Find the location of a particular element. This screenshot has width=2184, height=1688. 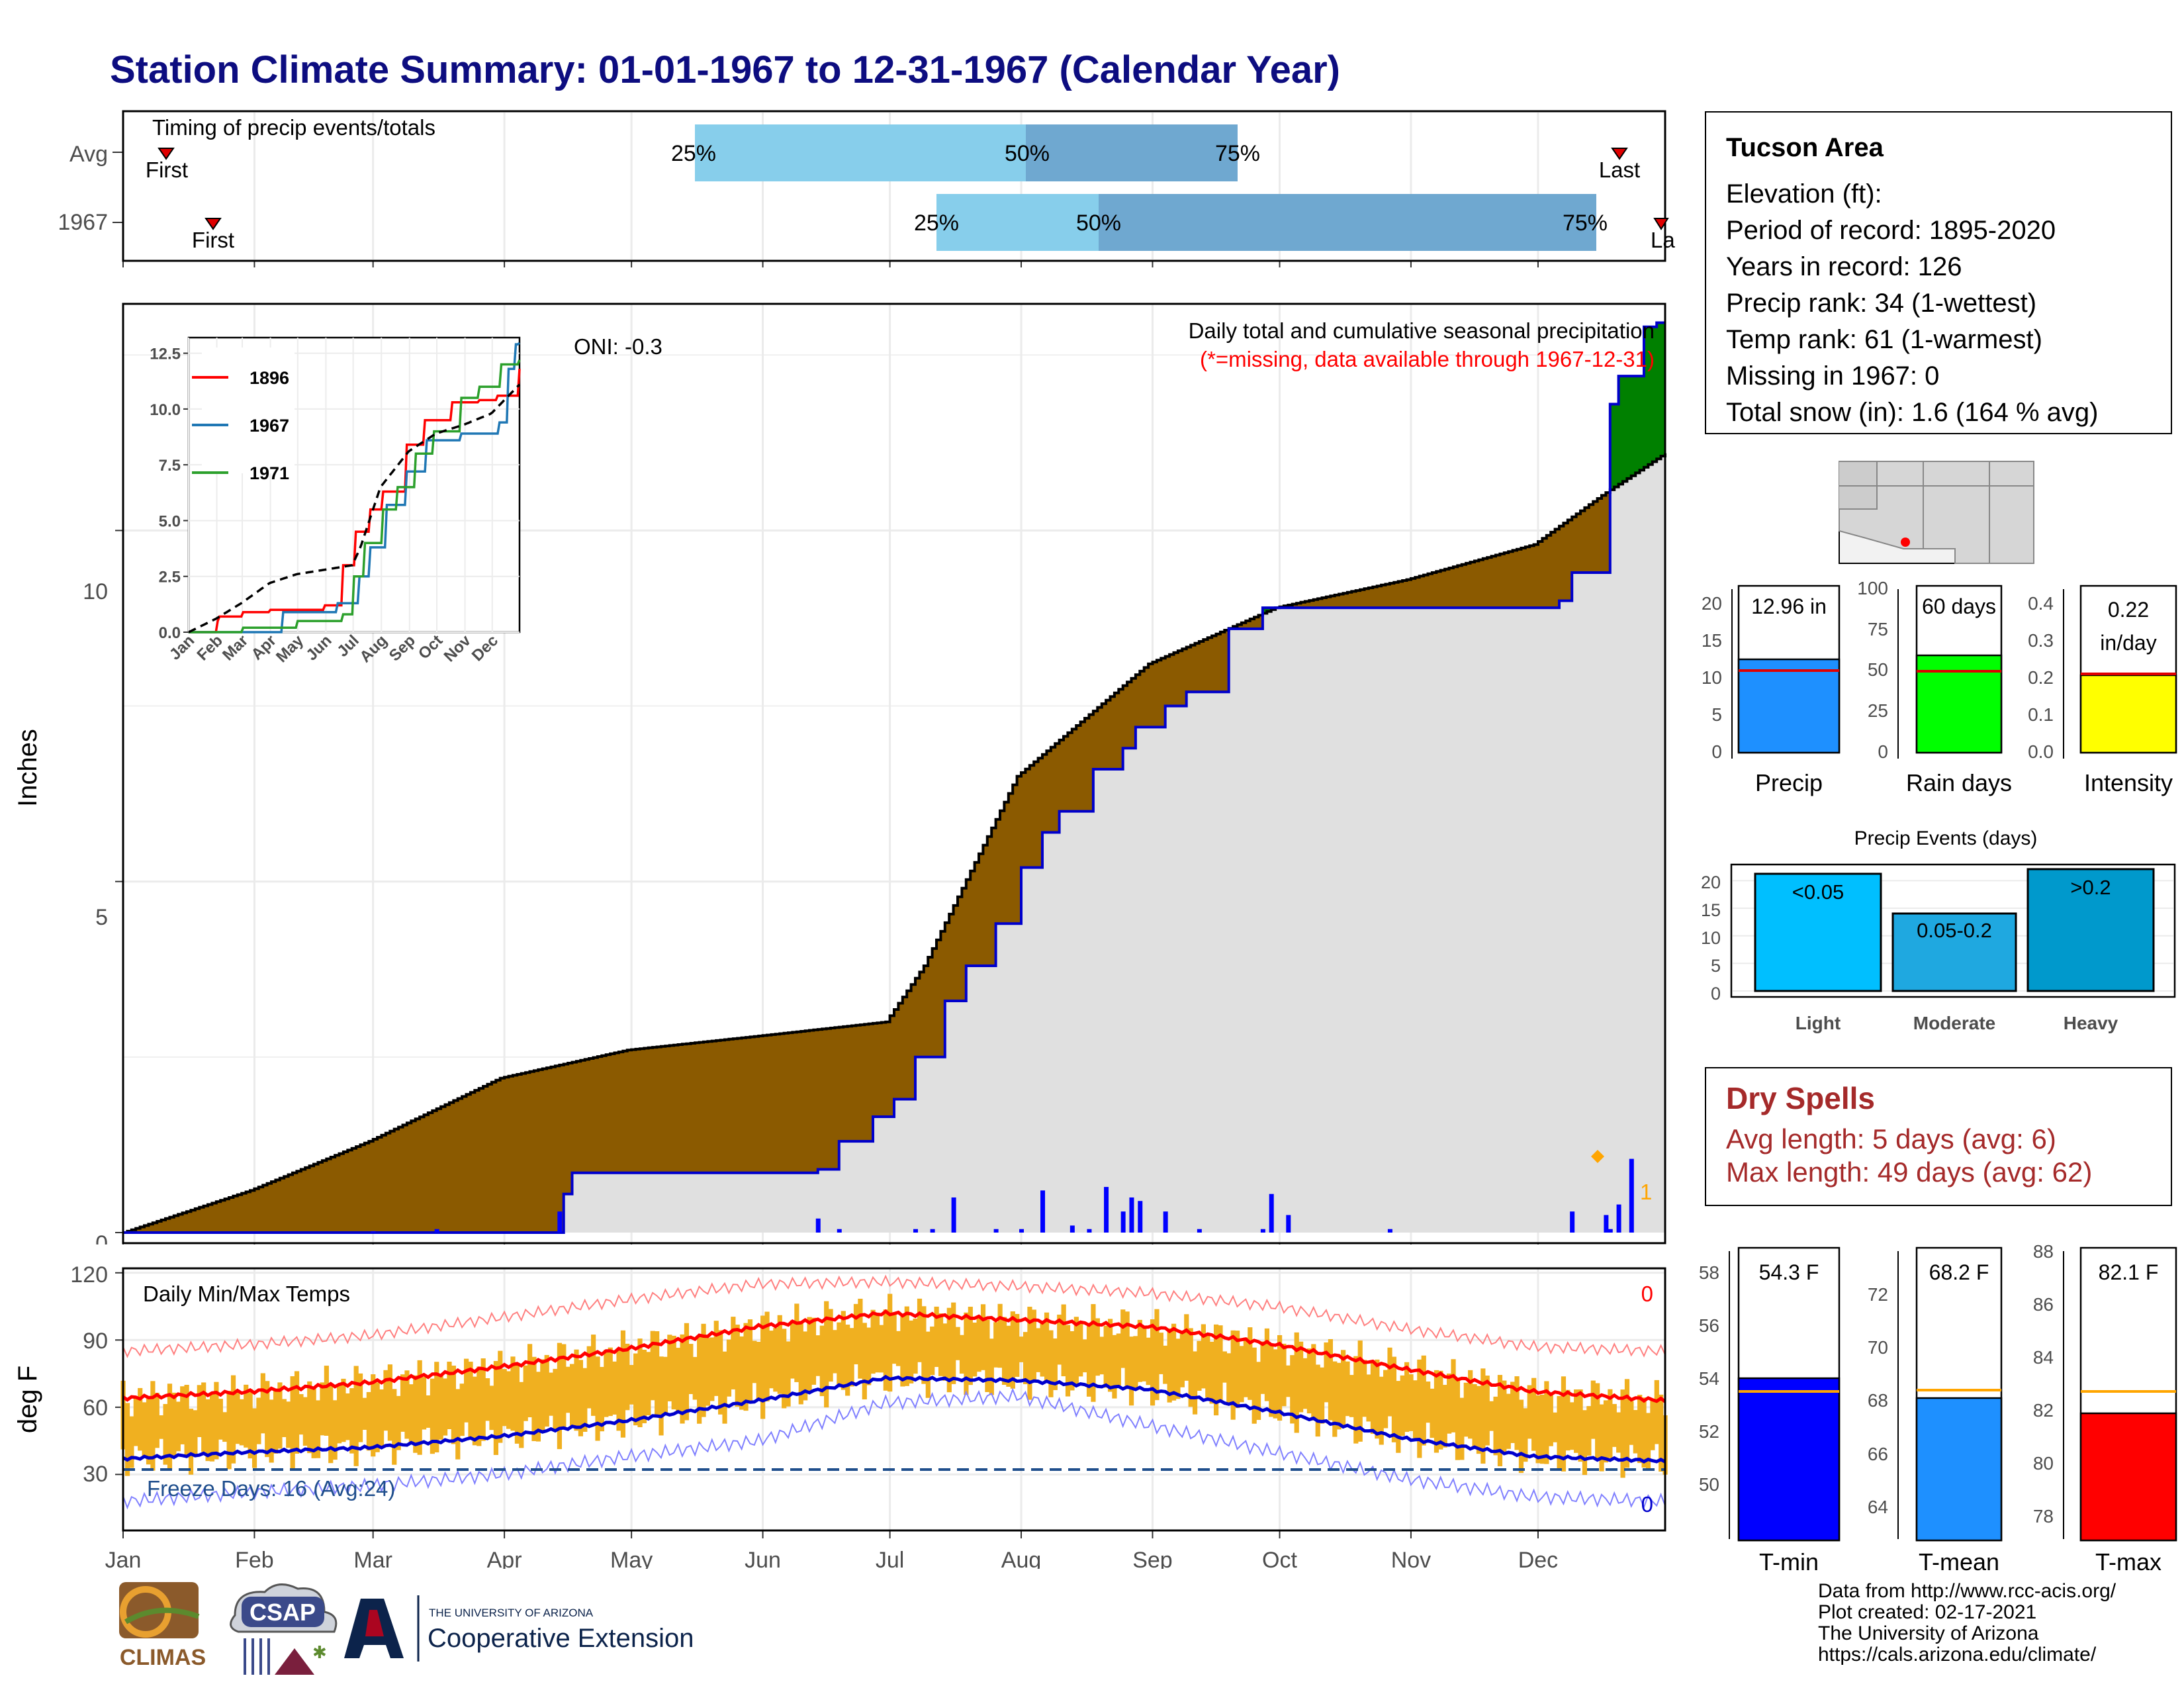

station-name: Tucson Area is located at coordinates (1805, 147).